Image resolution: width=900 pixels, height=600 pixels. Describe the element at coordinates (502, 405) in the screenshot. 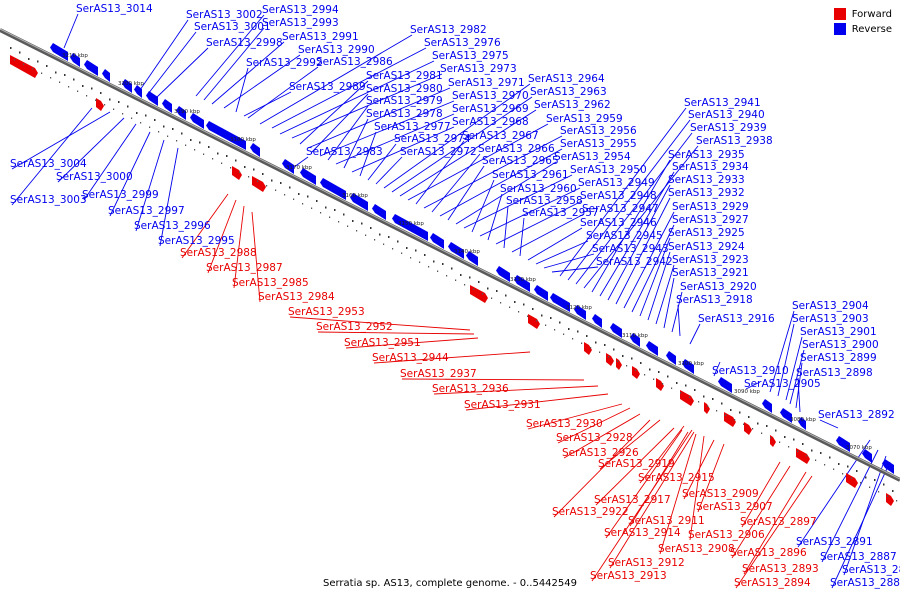

I see `gene-label: SerAS13_2931` at that location.